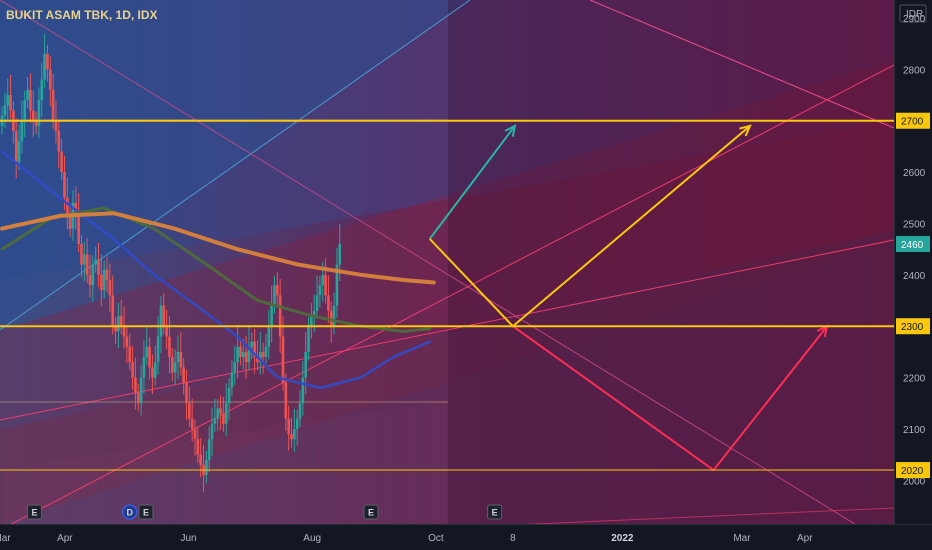  What do you see at coordinates (513, 538) in the screenshot?
I see `x-tick-label: 8` at bounding box center [513, 538].